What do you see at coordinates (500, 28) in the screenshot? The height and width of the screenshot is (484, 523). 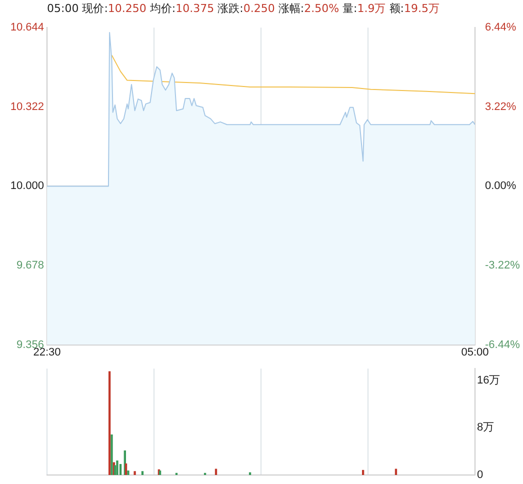 I see `y2-tick-label: 6.44%` at bounding box center [500, 28].